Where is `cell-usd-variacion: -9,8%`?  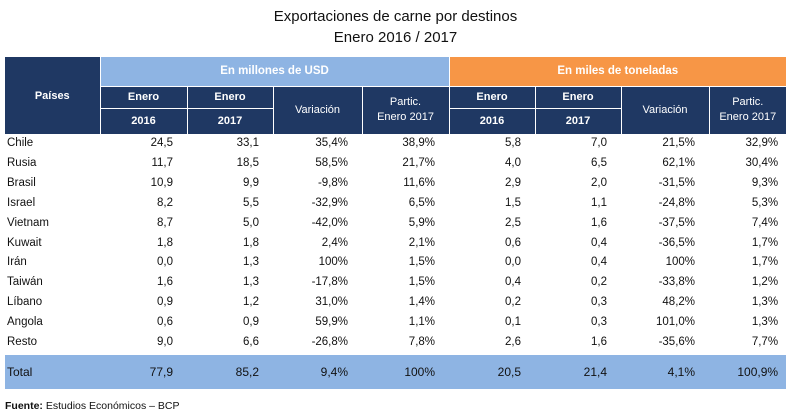 cell-usd-variacion: -9,8% is located at coordinates (332, 182).